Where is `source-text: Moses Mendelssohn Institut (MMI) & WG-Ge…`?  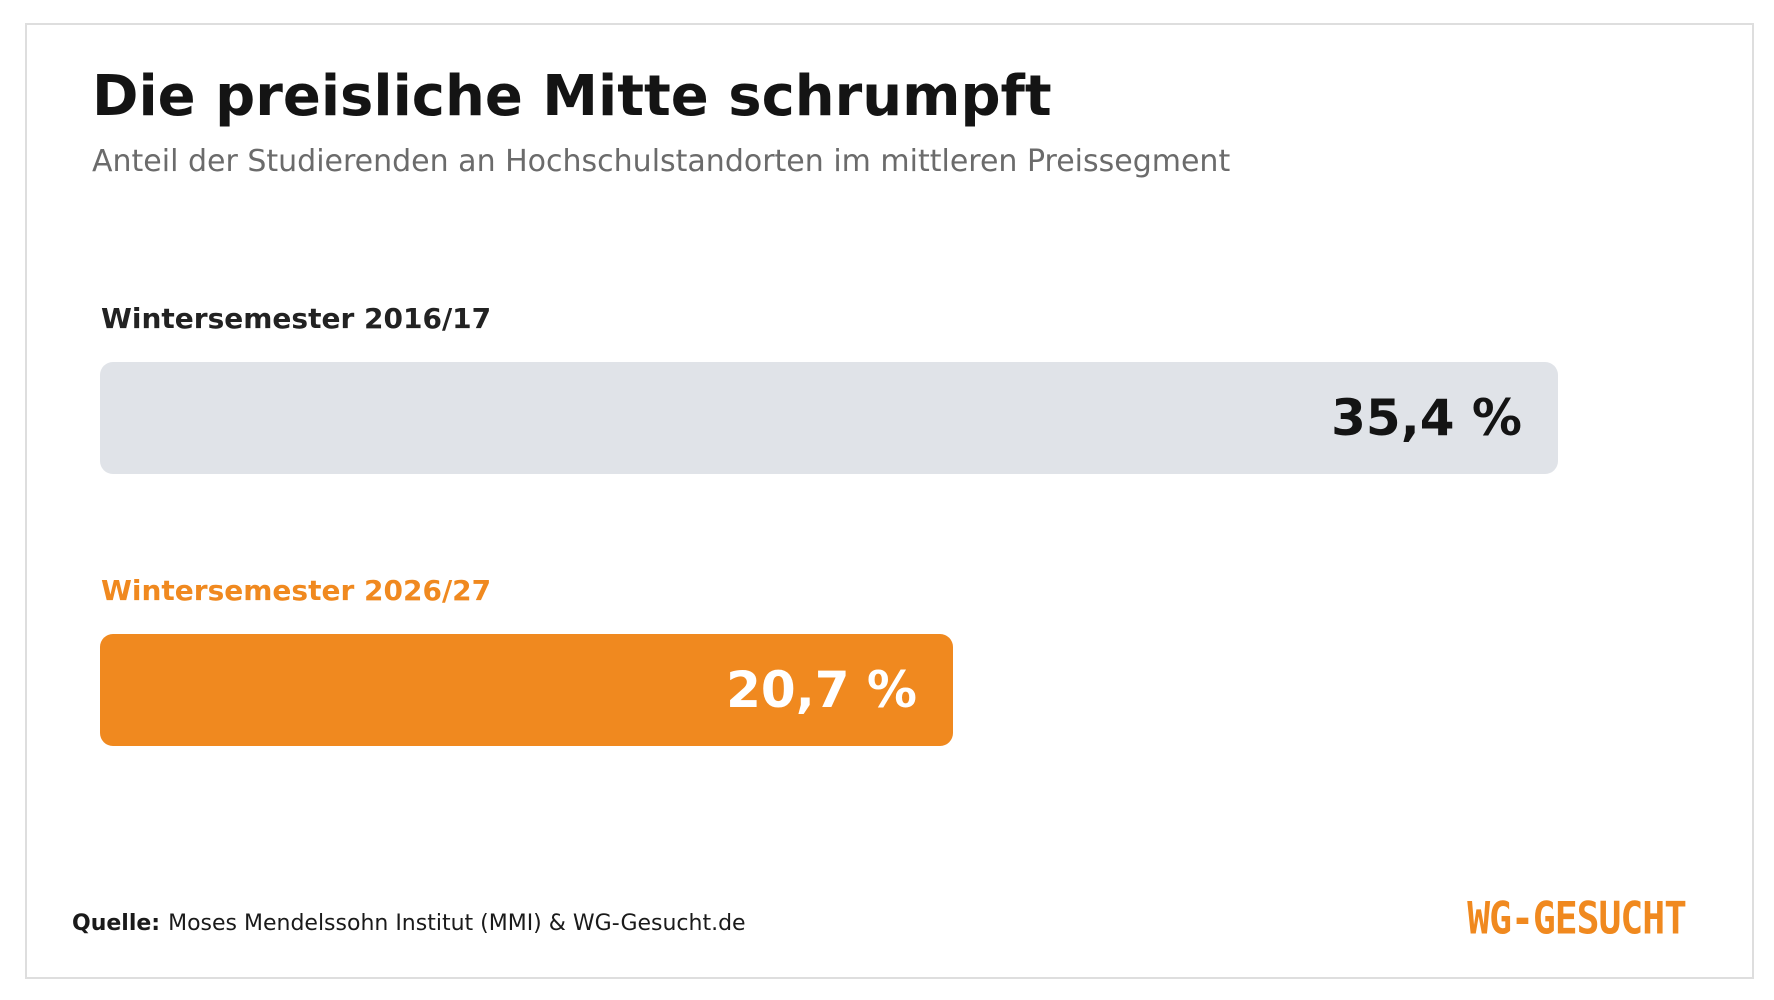
source-text: Moses Mendelssohn Institut (MMI) & WG-Ge… is located at coordinates (457, 923).